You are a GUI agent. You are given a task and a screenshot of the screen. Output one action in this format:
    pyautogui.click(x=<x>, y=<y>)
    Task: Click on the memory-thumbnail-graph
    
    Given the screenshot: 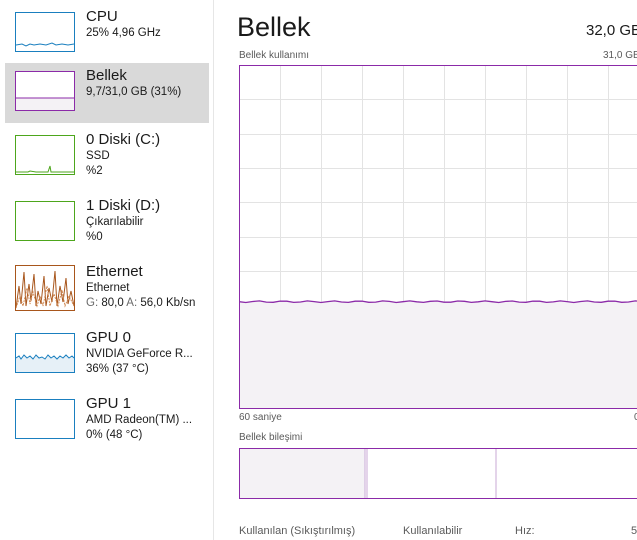 What is the action you would take?
    pyautogui.click(x=45, y=91)
    